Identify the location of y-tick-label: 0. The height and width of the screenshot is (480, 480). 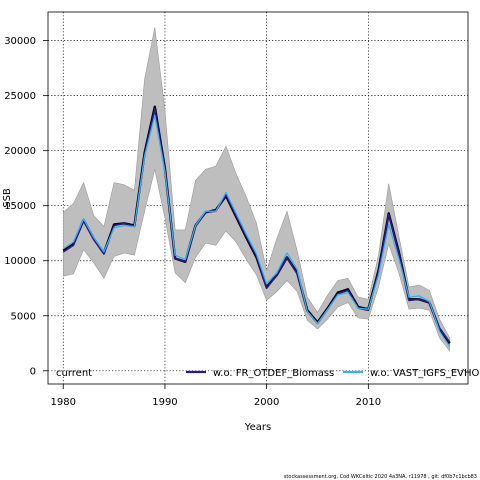
(33, 371).